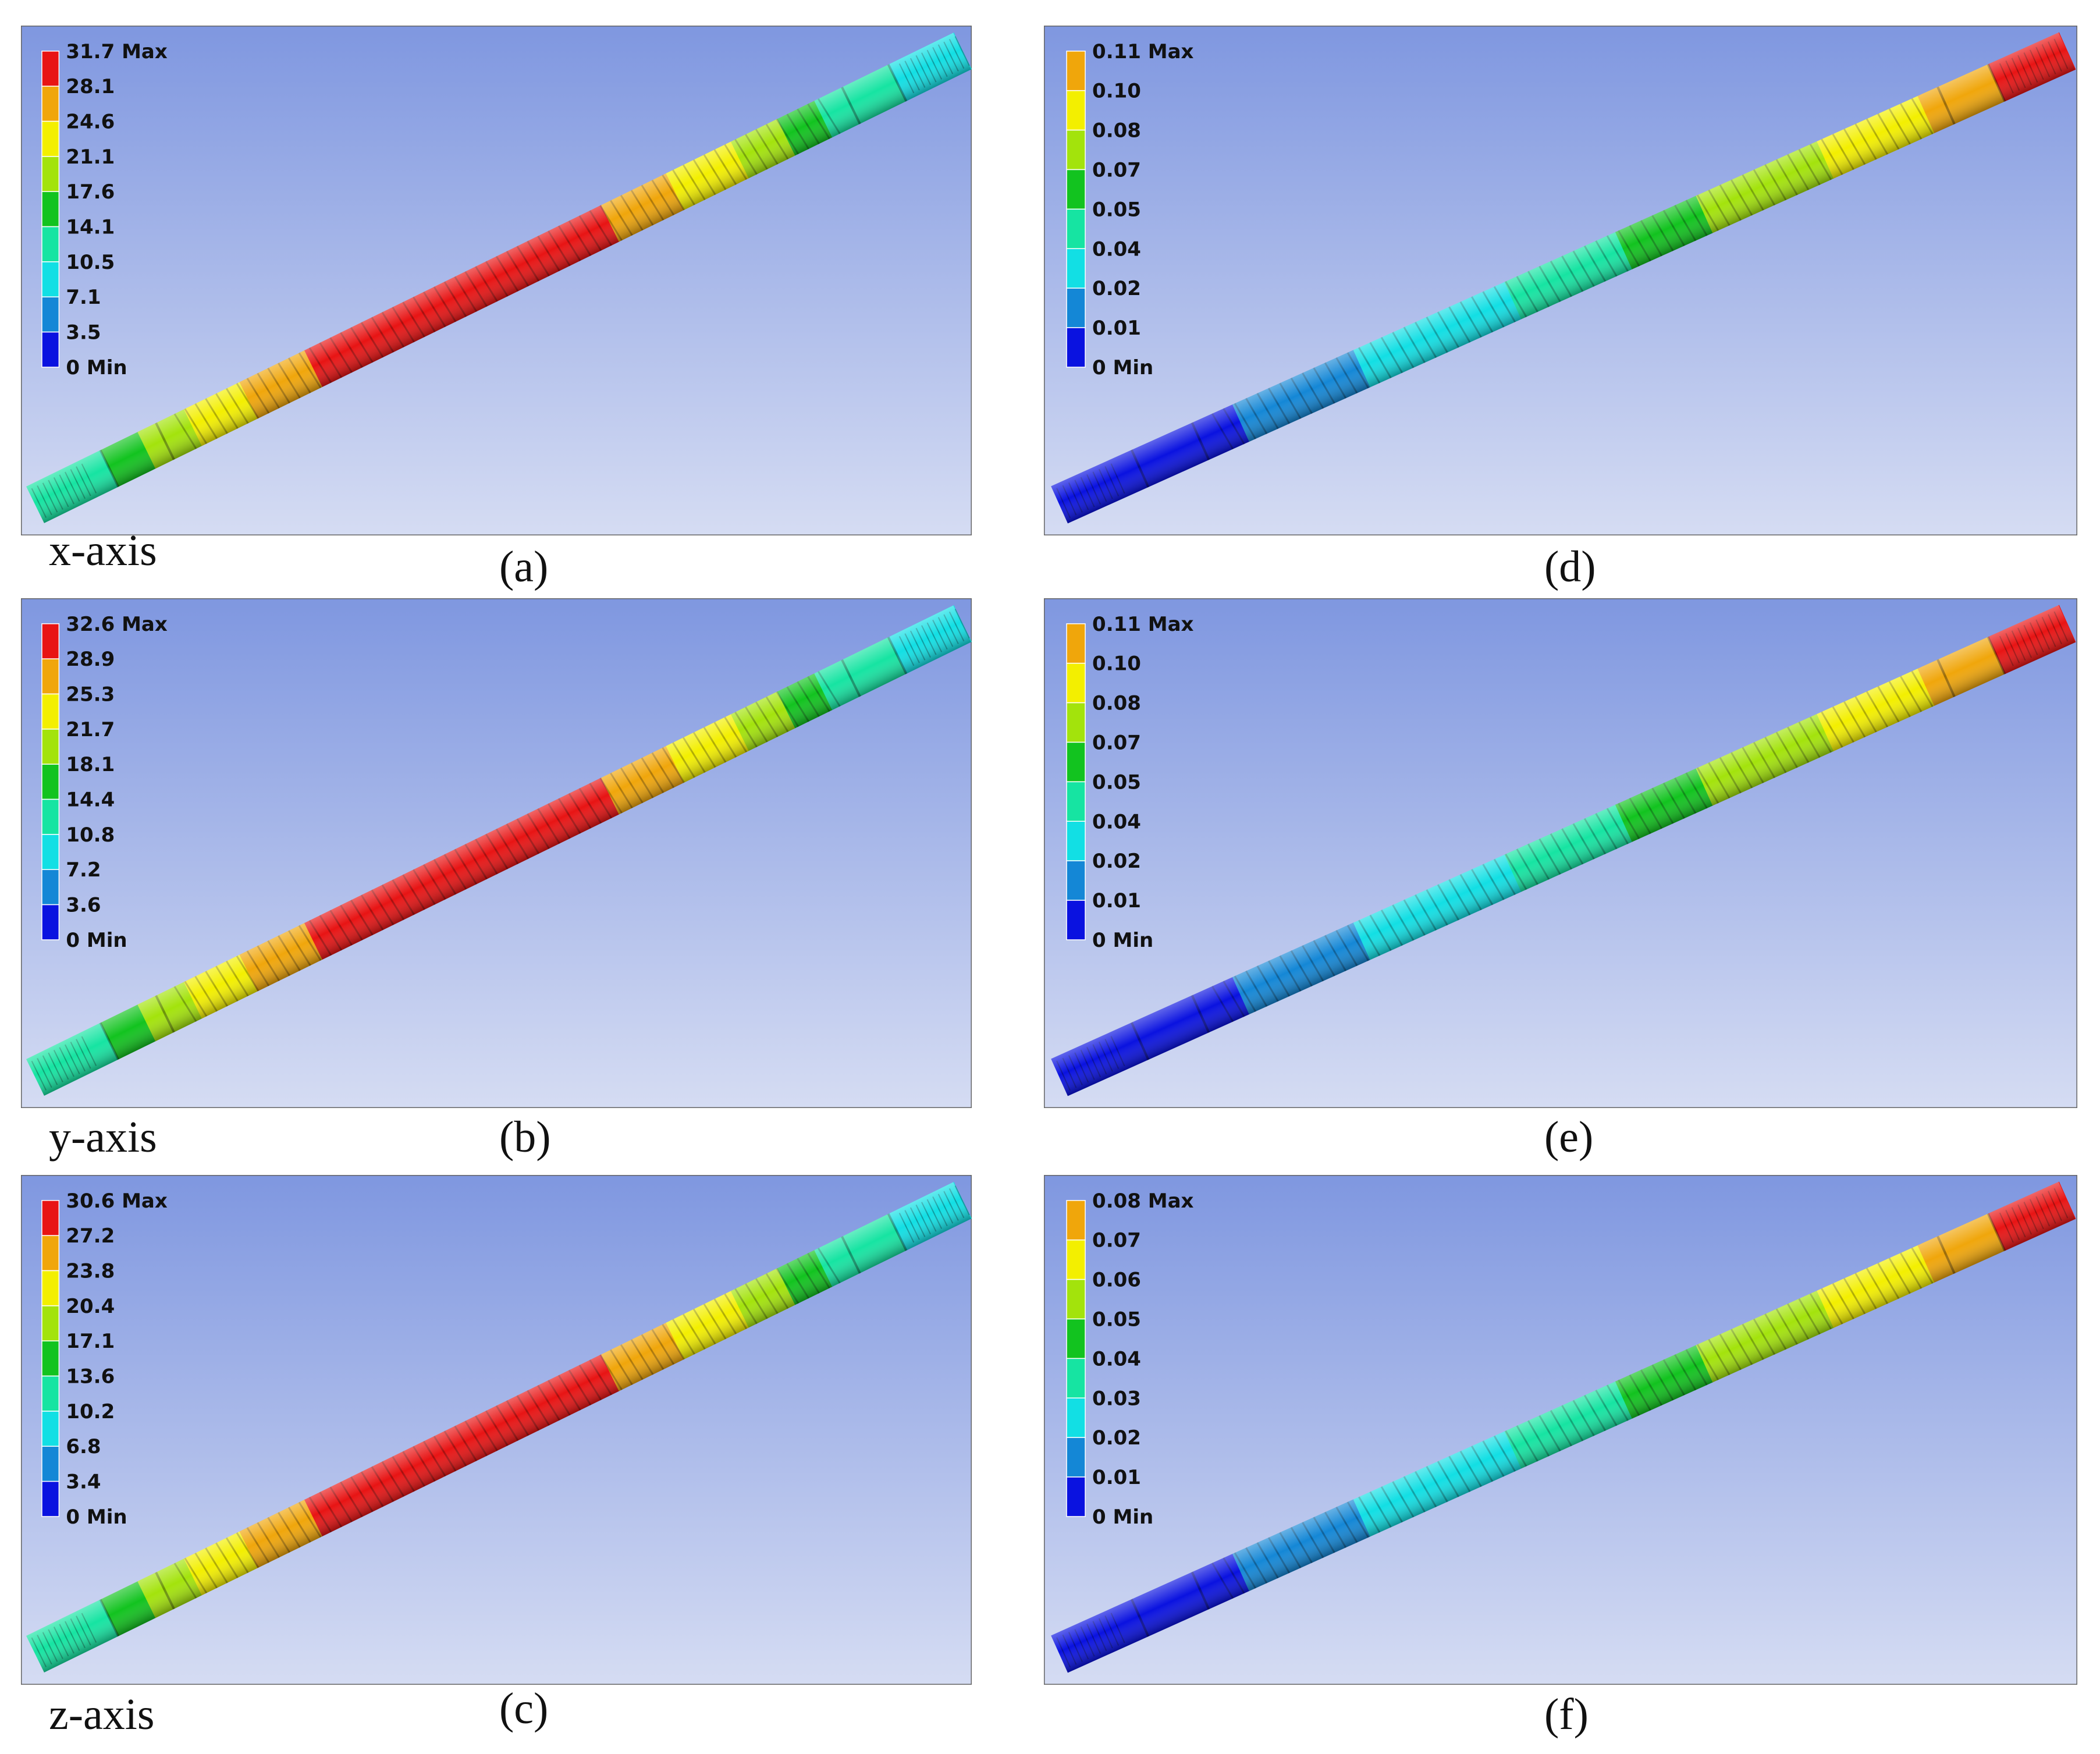 This screenshot has width=2100, height=1754. What do you see at coordinates (83, 1482) in the screenshot?
I see `legend-value-label: 3.4` at bounding box center [83, 1482].